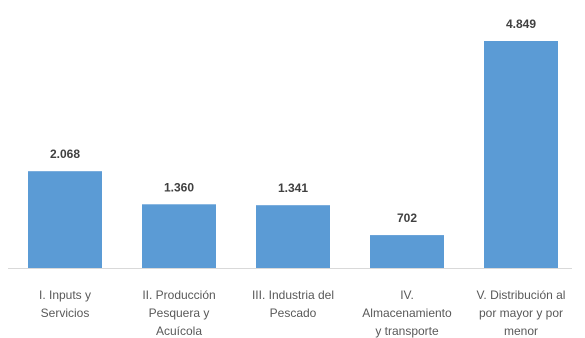 The height and width of the screenshot is (338, 585). I want to click on category-label-line: II. Producción, so click(178, 295).